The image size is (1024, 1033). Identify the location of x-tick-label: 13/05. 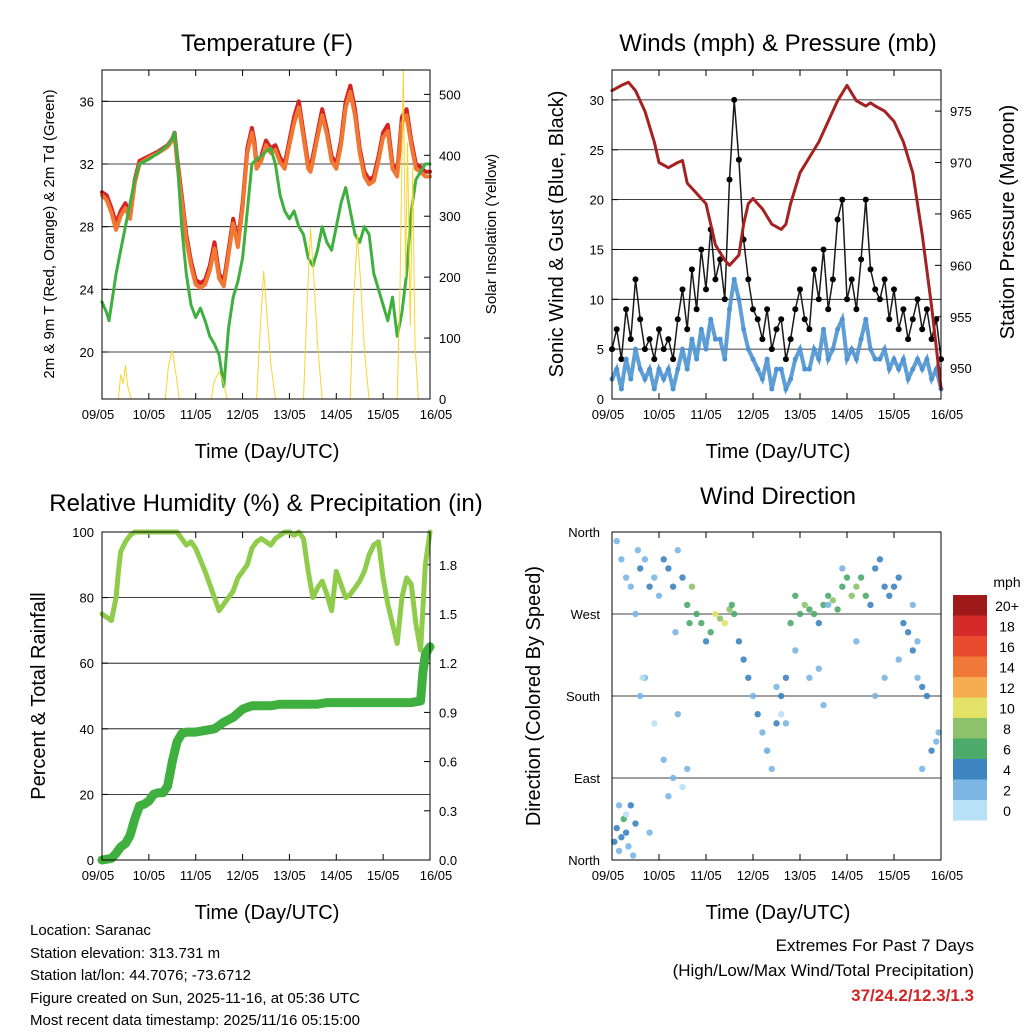
(800, 875).